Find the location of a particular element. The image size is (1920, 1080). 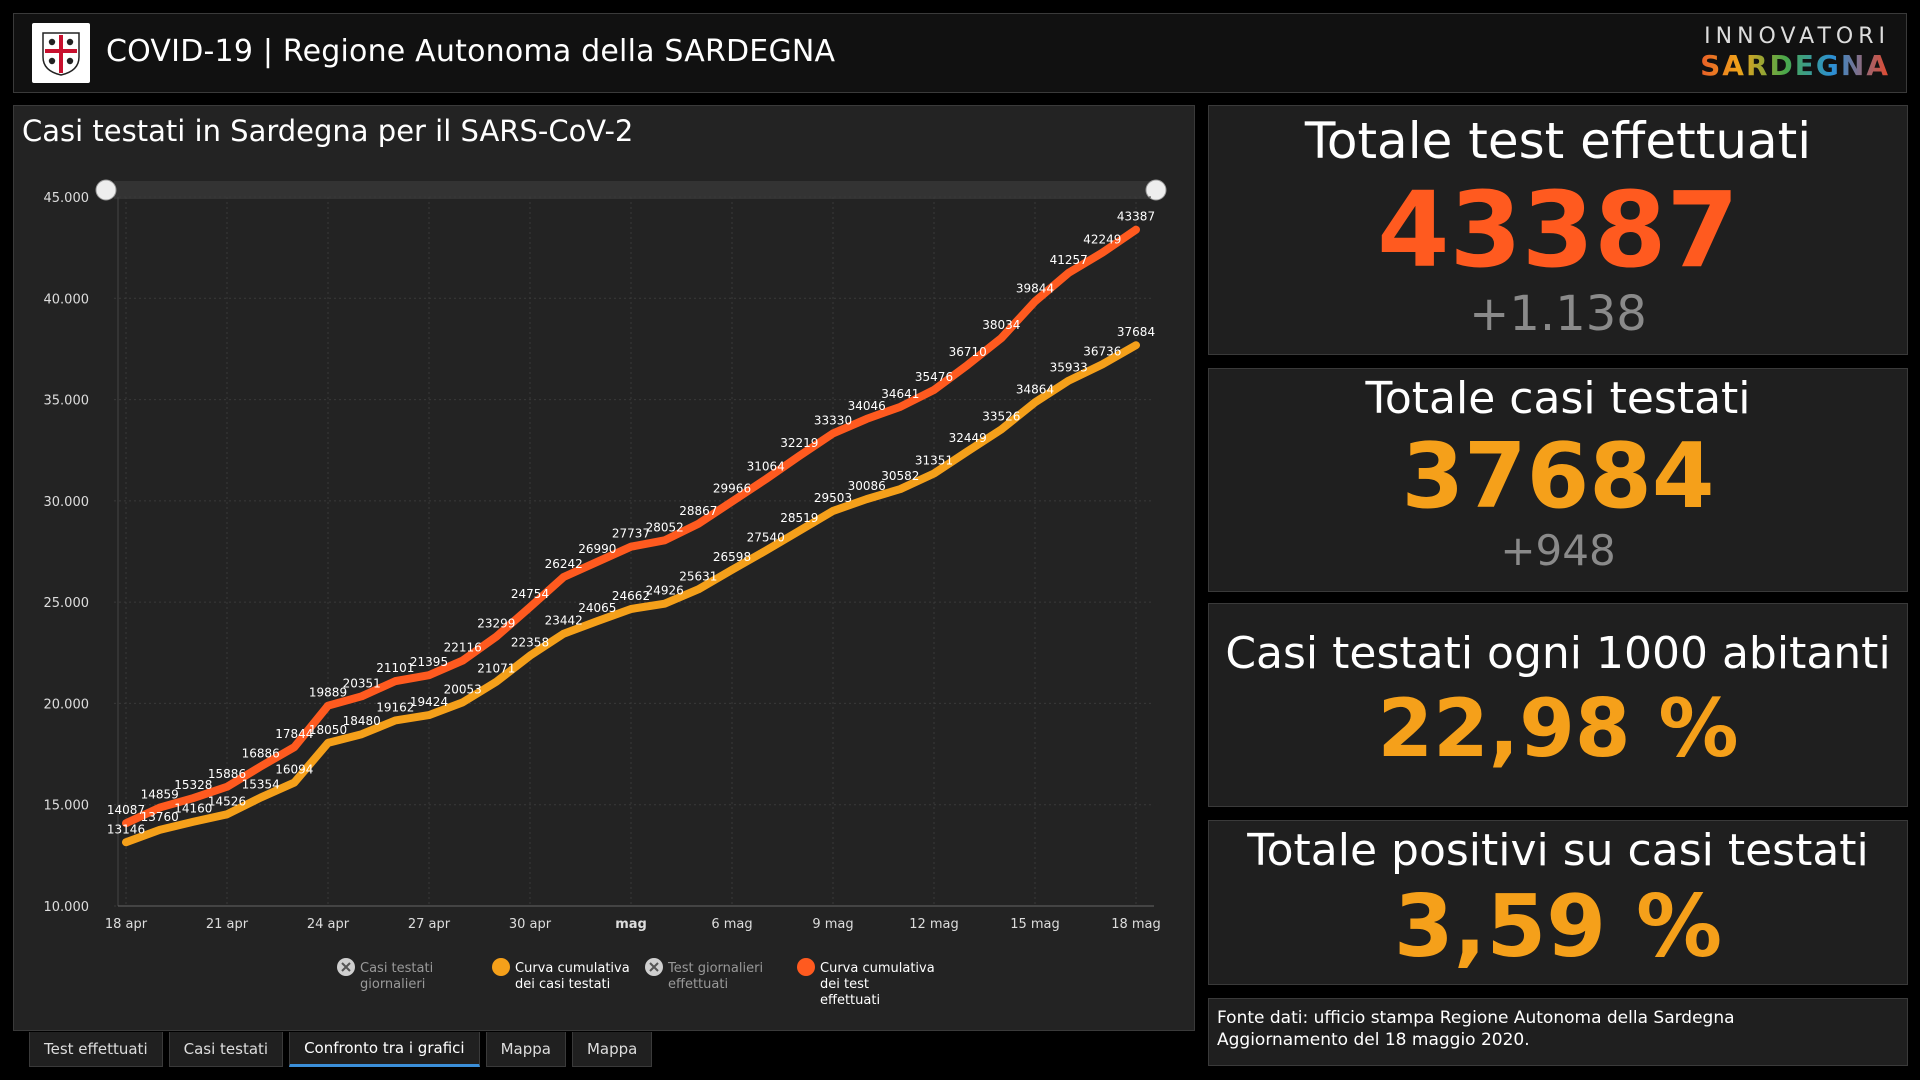

data-label: 23442 is located at coordinates (564, 621).